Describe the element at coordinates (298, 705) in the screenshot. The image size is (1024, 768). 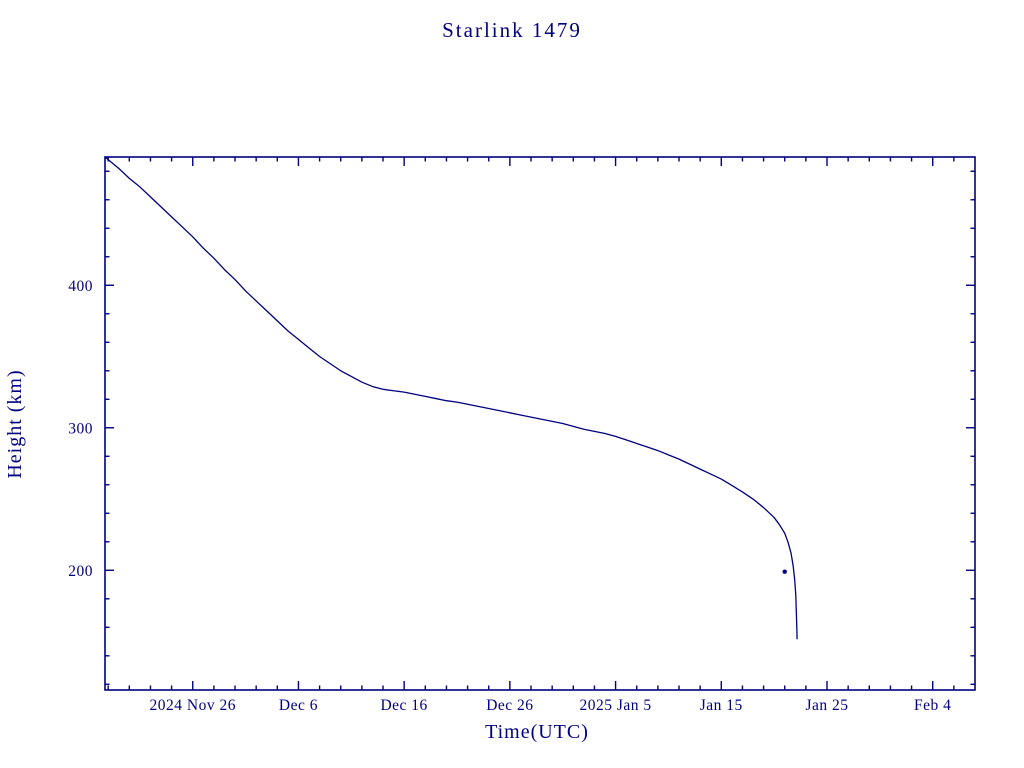
I see `x-tick-label: Dec 6` at that location.